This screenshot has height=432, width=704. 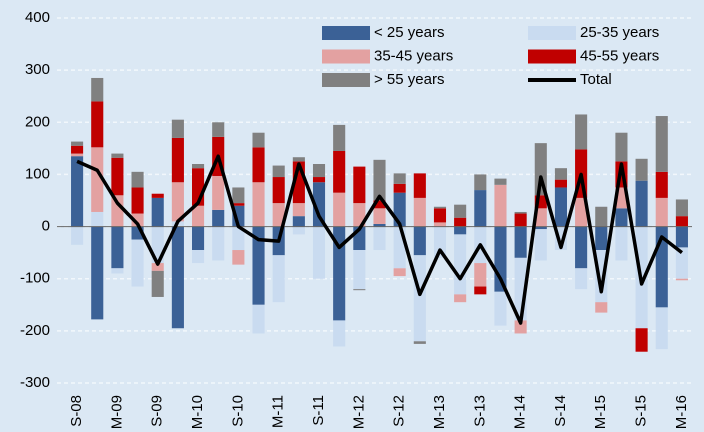 I want to click on y-tick-label: -200, so click(x=35, y=330).